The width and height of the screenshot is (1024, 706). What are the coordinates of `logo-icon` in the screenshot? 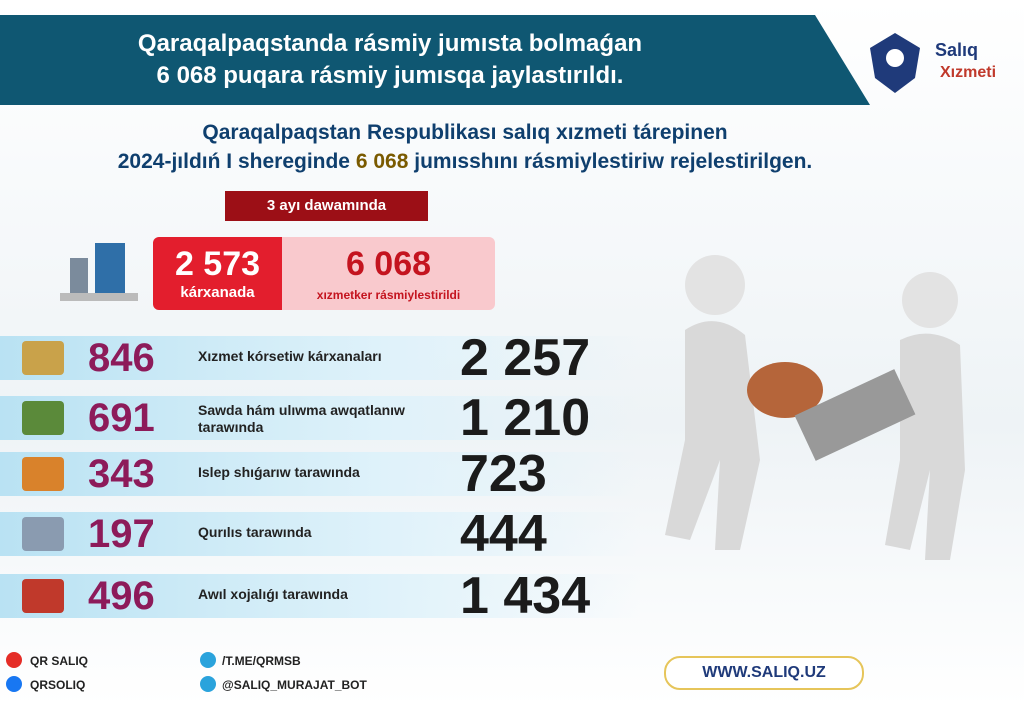 It's located at (895, 63).